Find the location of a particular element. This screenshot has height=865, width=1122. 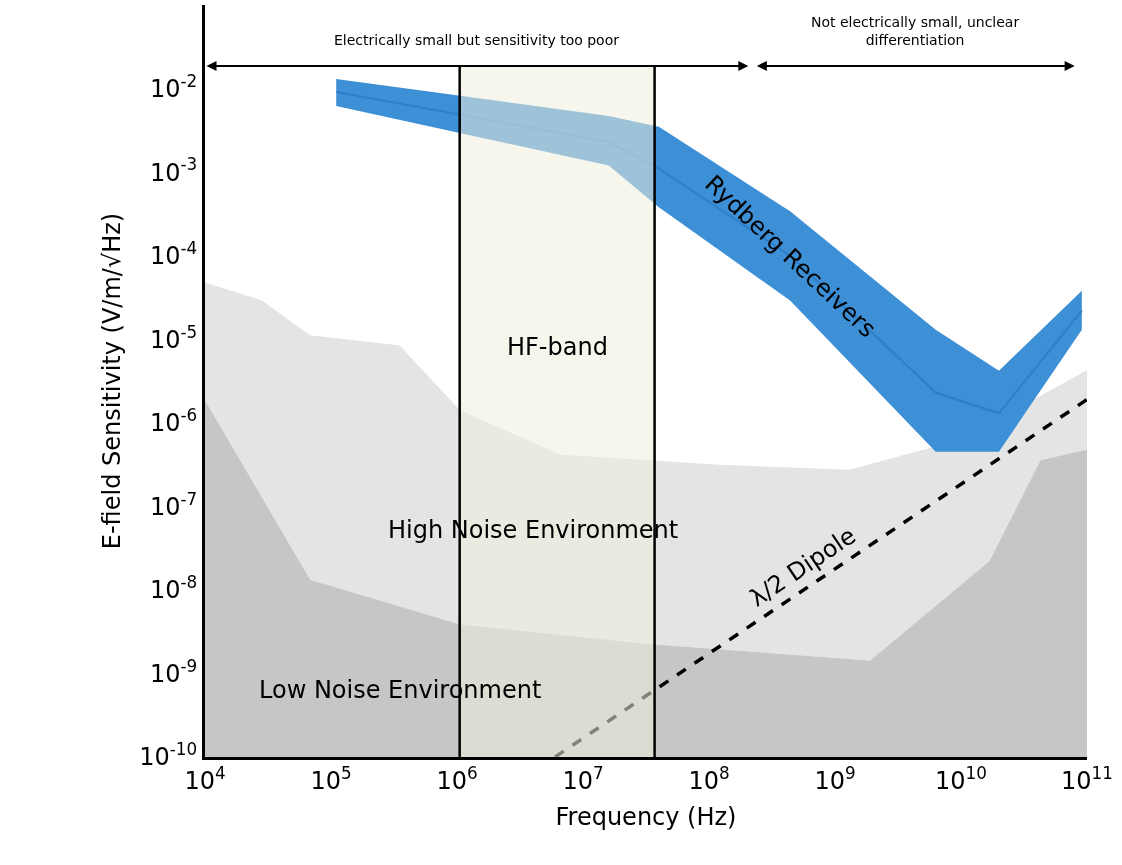

x-tick-label: 10$^{6}$ is located at coordinates (457, 778).